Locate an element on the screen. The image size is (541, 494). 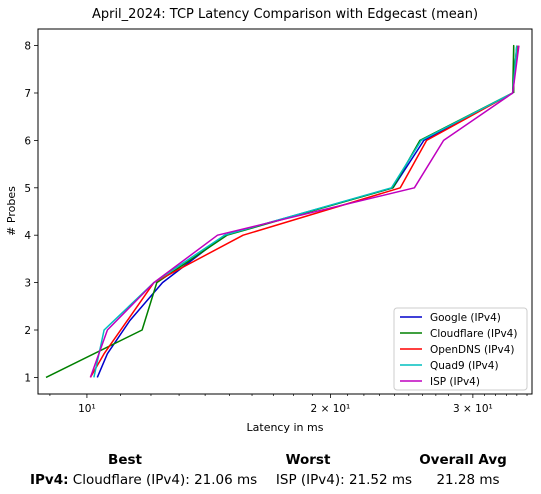
best-value: Cloudflare (IPv4): 21.06 ms is located at coordinates (165, 480).